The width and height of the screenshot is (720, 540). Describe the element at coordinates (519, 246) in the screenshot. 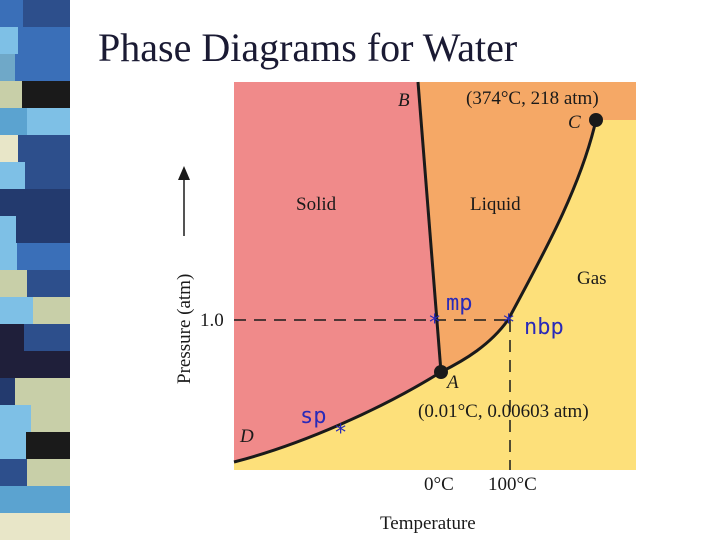

I see `vaporization-curve` at that location.